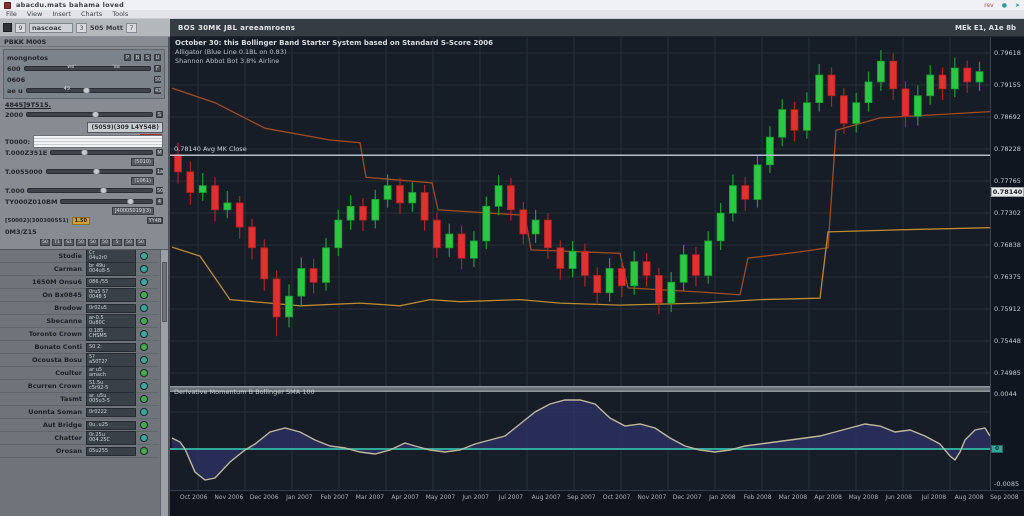 The width and height of the screenshot is (1024, 516). What do you see at coordinates (87, 67) in the screenshot?
I see `slider1-track: we' 'aa` at bounding box center [87, 67].